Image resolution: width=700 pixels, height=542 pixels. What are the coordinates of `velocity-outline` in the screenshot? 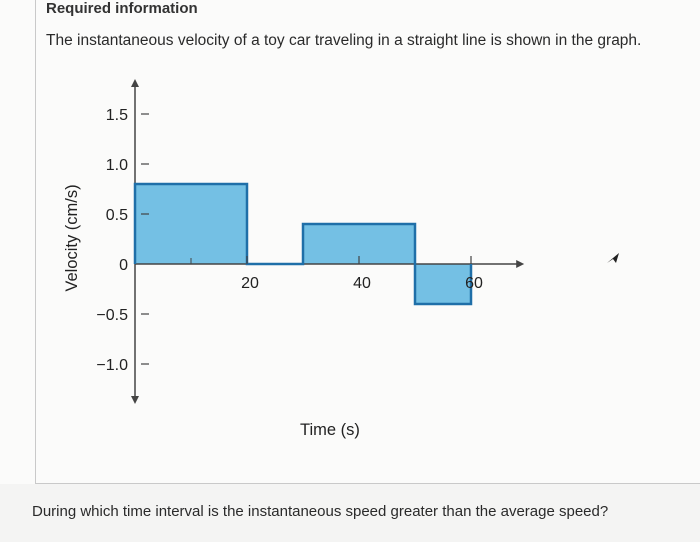 It's located at (303, 244).